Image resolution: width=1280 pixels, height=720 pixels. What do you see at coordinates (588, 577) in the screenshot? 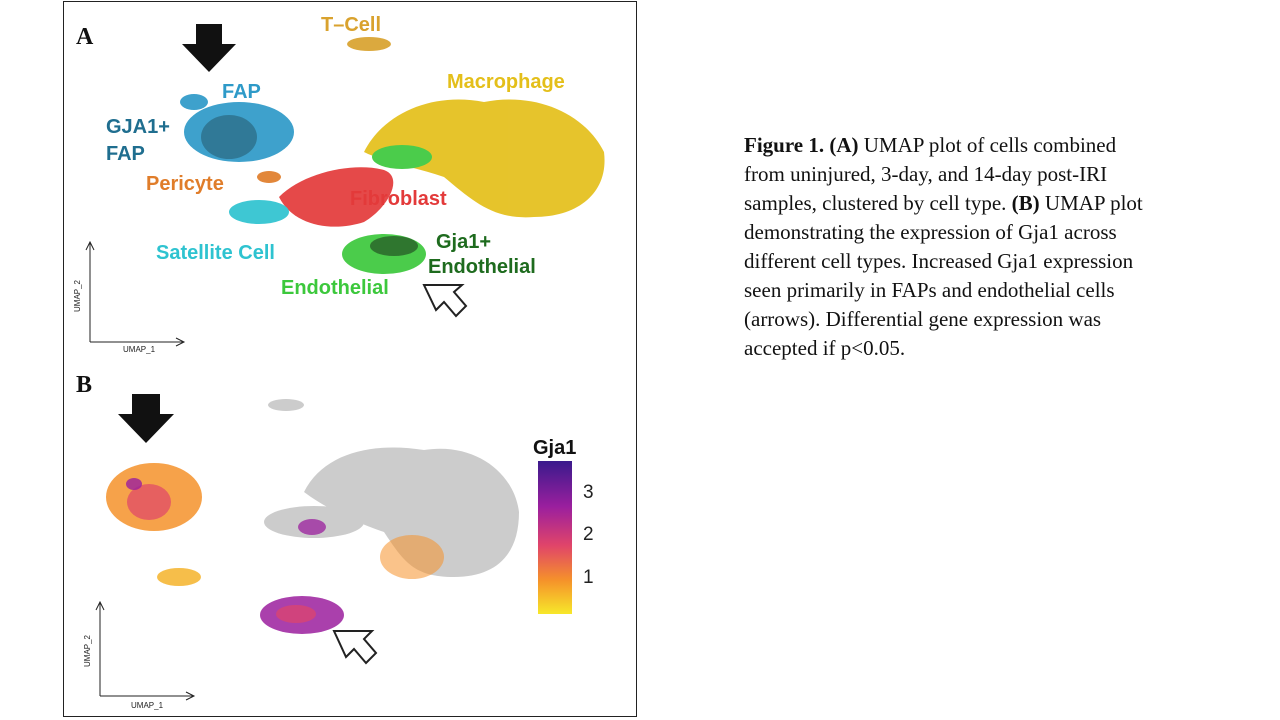
I see `legend-tick-1: 1` at bounding box center [588, 577].